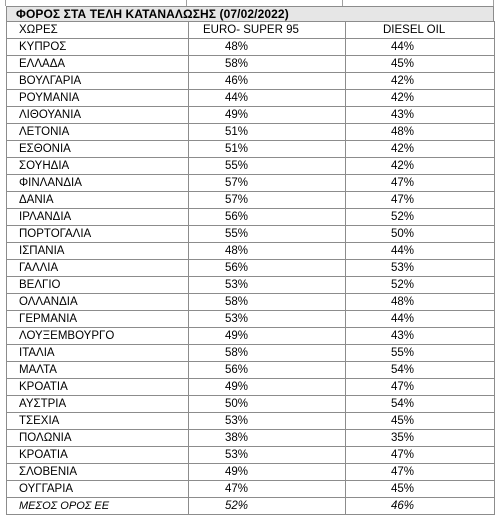 The image size is (500, 532). What do you see at coordinates (97, 302) in the screenshot?
I see `country-cell: ΟΛΛΑΝΔΙΑ` at bounding box center [97, 302].